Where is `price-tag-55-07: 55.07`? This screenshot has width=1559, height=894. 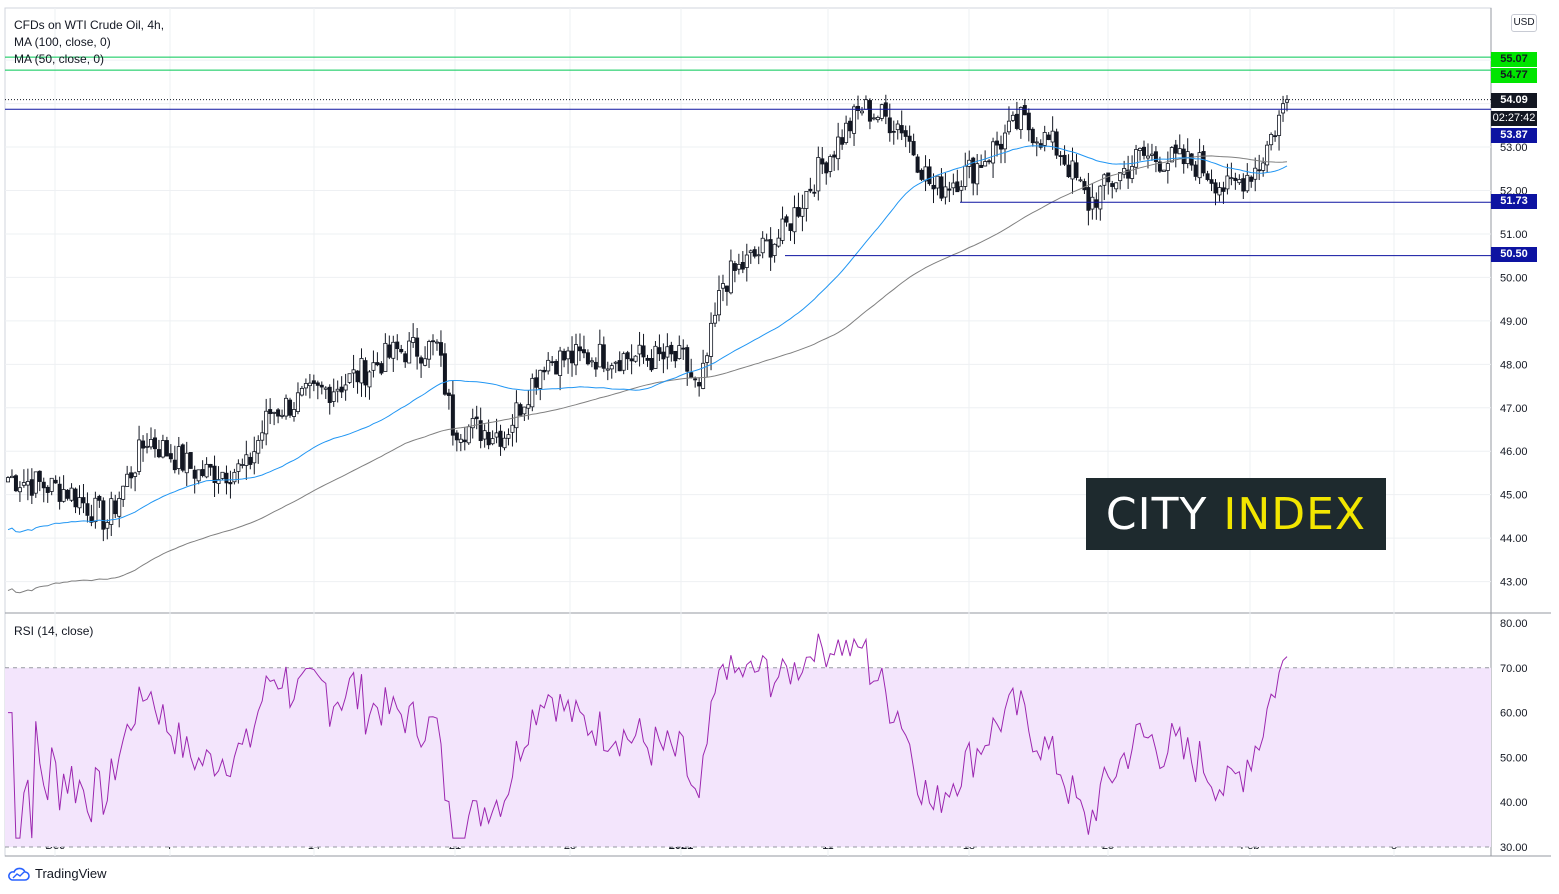 price-tag-55-07: 55.07 is located at coordinates (1514, 59).